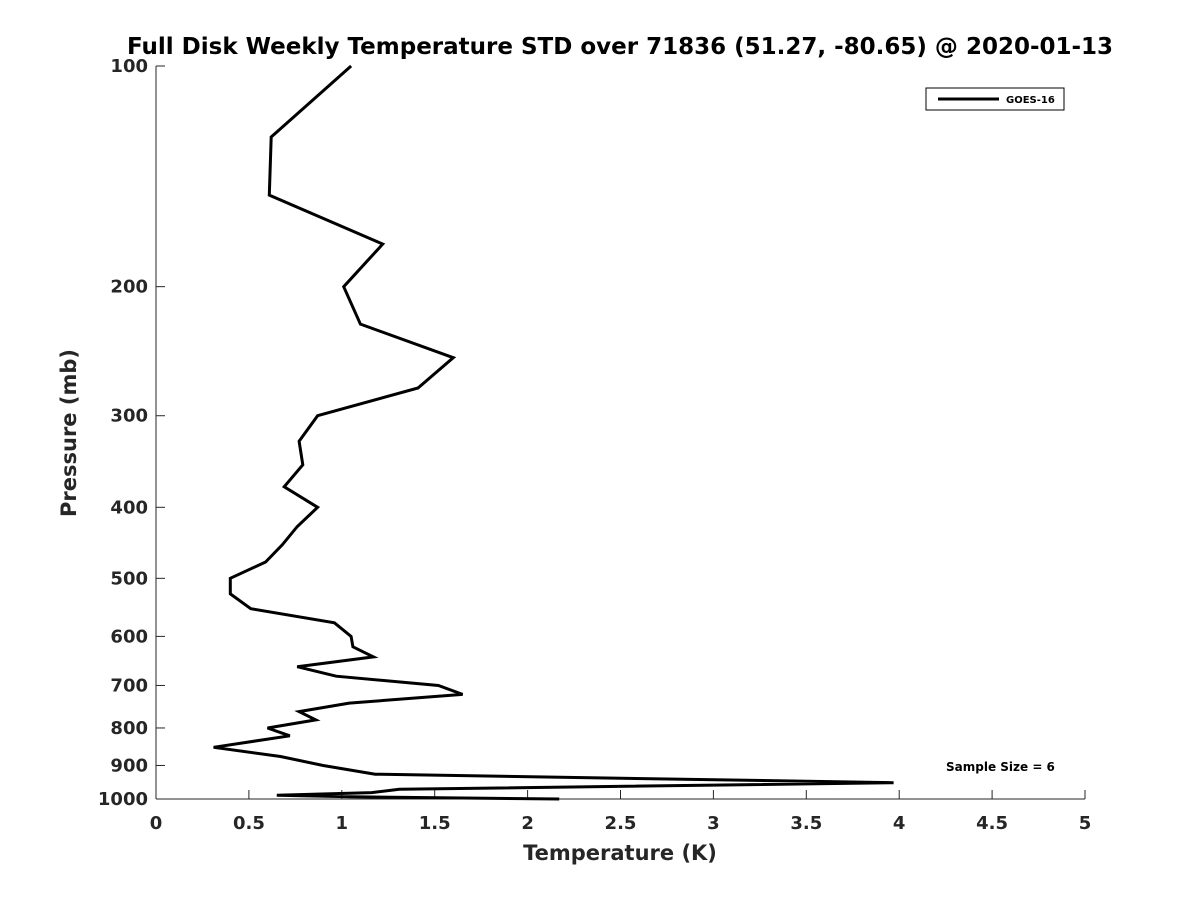 This screenshot has height=900, width=1200. Describe the element at coordinates (129, 765) in the screenshot. I see `y-tick-label: 900` at that location.